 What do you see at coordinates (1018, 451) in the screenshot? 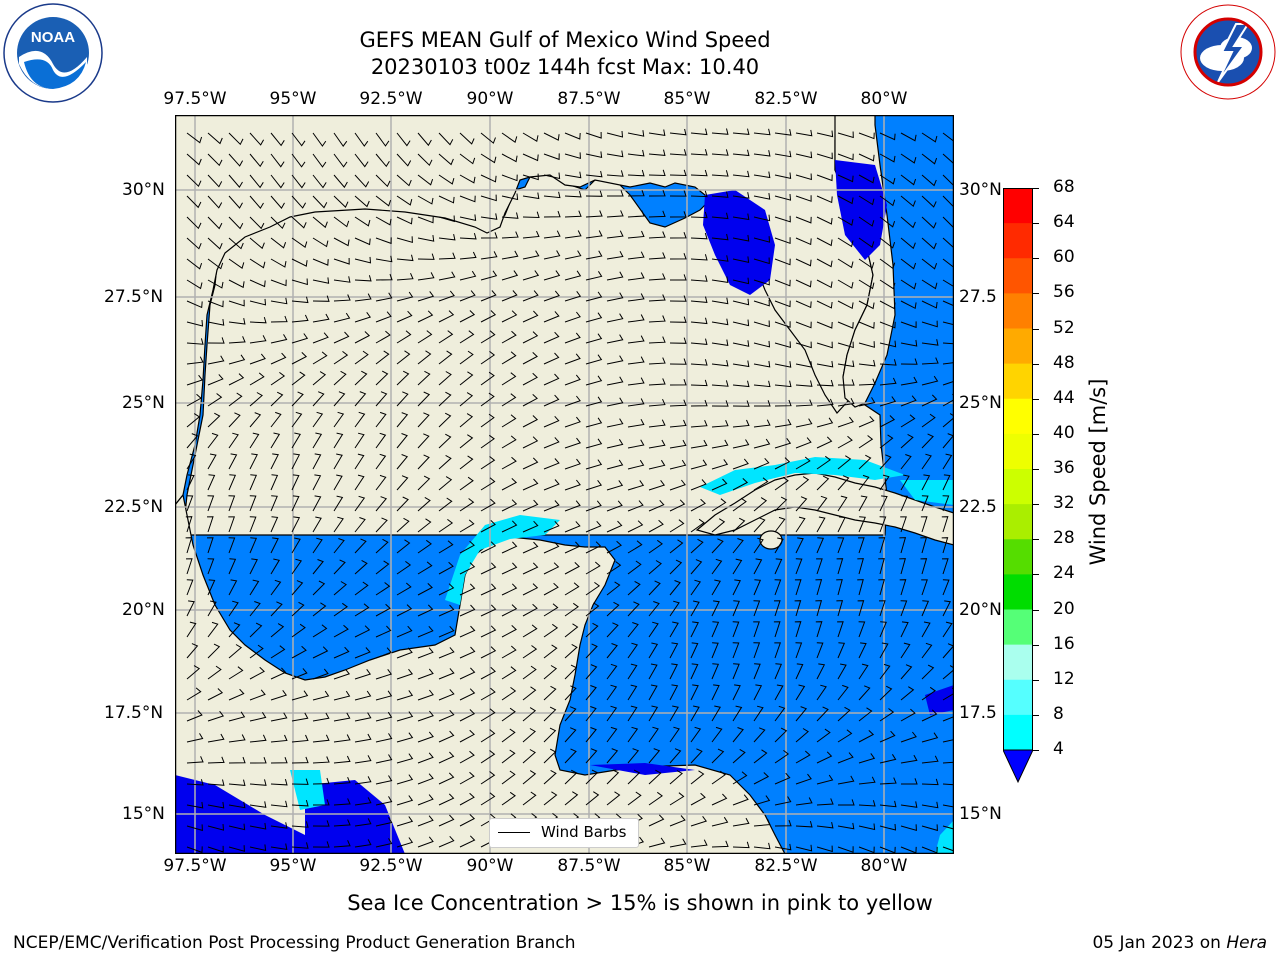
I see `colorbar-segment` at bounding box center [1018, 451].